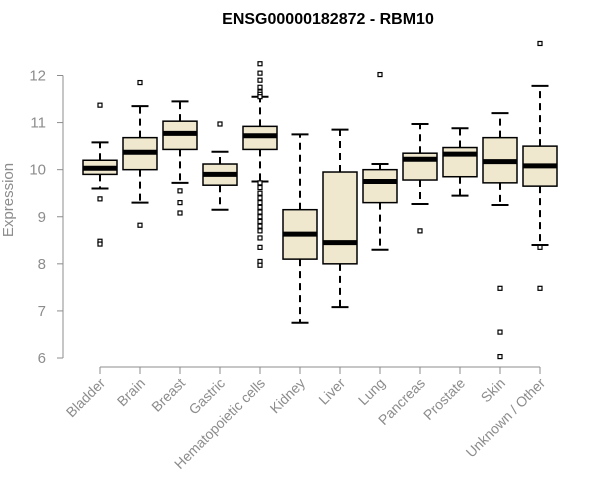 This screenshot has width=600, height=500. Describe the element at coordinates (38, 123) in the screenshot. I see `y-tick-label: 11` at that location.